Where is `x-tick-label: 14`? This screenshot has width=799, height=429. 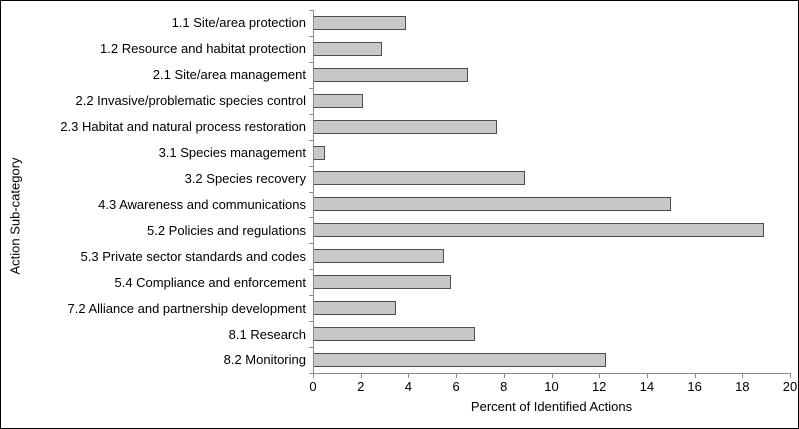 x-tick-label: 14 is located at coordinates (647, 386).